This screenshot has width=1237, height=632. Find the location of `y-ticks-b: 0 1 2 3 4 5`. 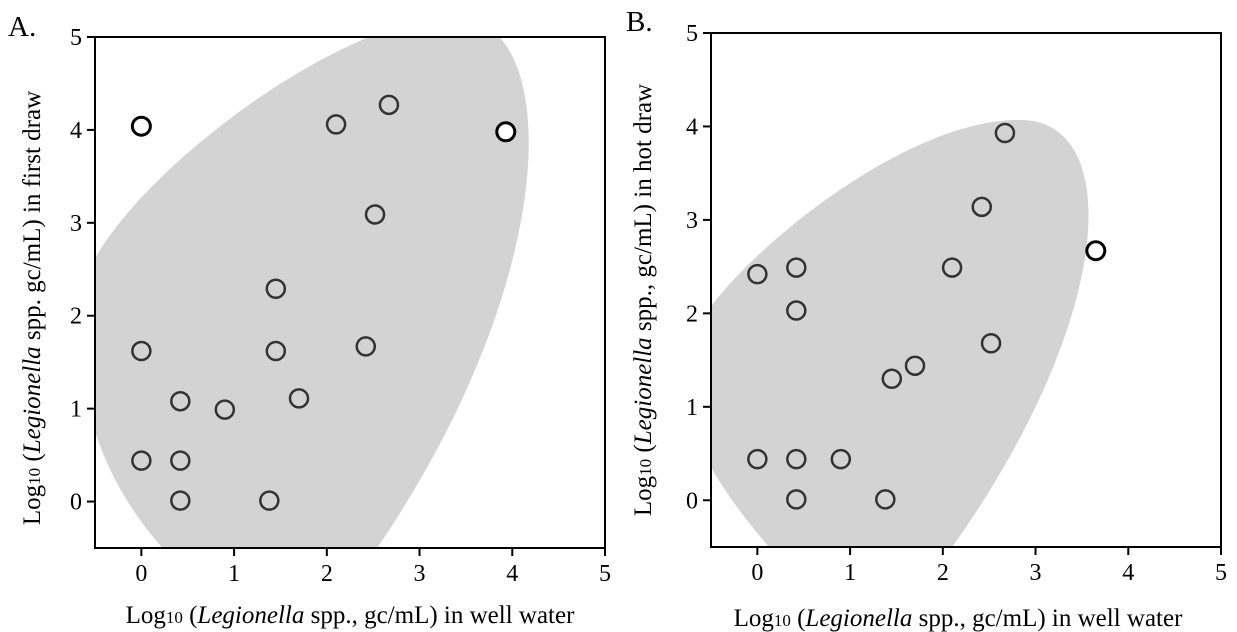

y-ticks-b: 0 1 2 3 4 5 is located at coordinates (698, 267).